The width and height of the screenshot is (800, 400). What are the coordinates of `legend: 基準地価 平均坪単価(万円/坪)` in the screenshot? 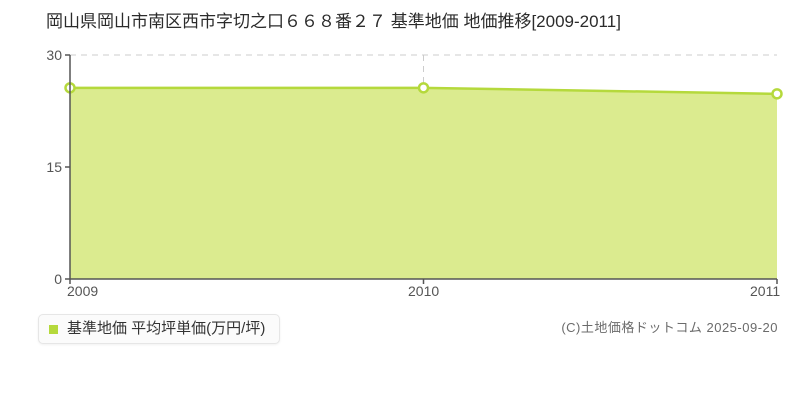 It's located at (159, 329).